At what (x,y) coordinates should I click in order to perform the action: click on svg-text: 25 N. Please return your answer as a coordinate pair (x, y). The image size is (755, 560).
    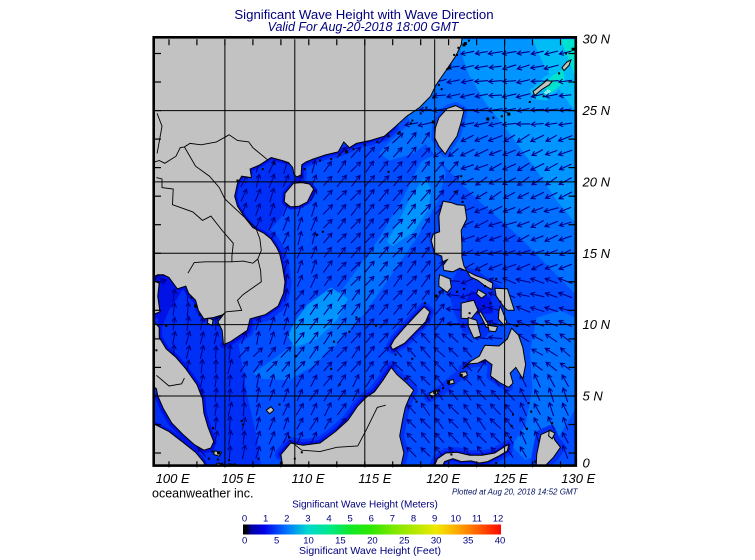
    Looking at the image, I should click on (596, 110).